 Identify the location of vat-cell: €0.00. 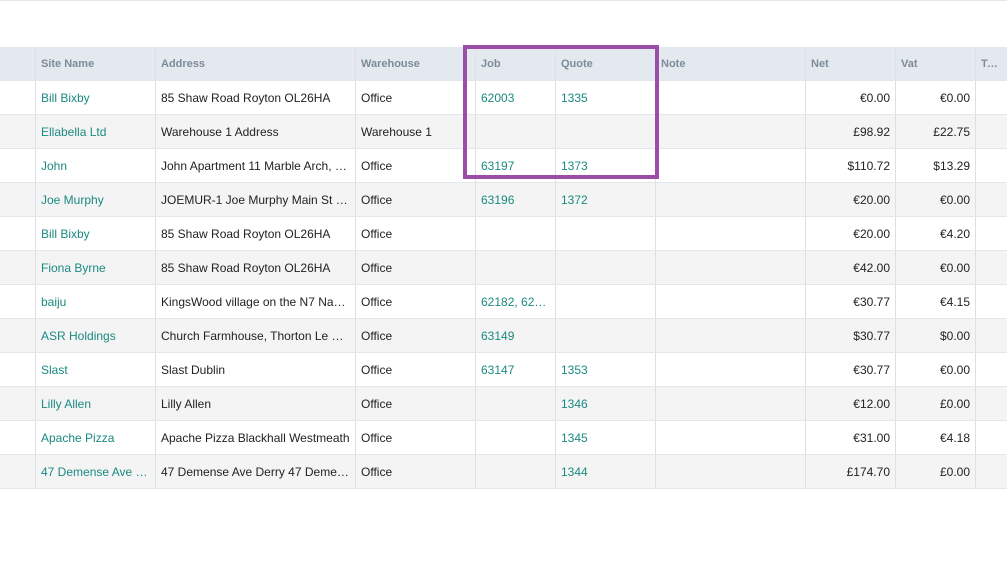
(936, 267).